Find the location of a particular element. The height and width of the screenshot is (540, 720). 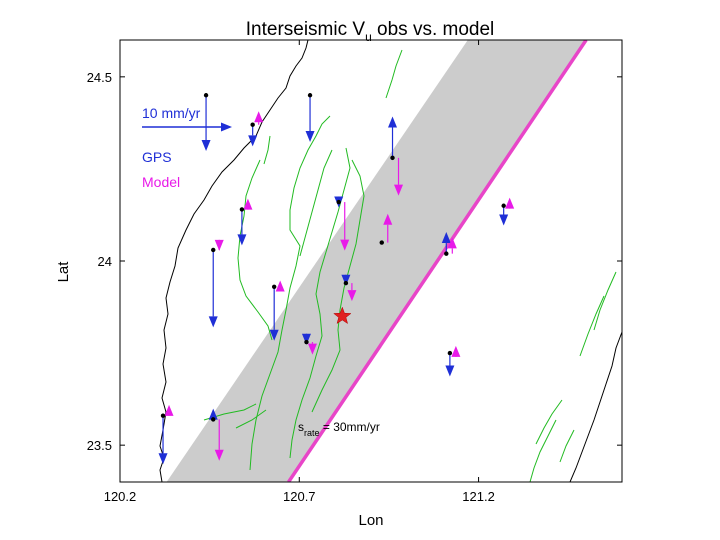

slip-rate-annotation: srate = 30mm/yr is located at coordinates (339, 429).